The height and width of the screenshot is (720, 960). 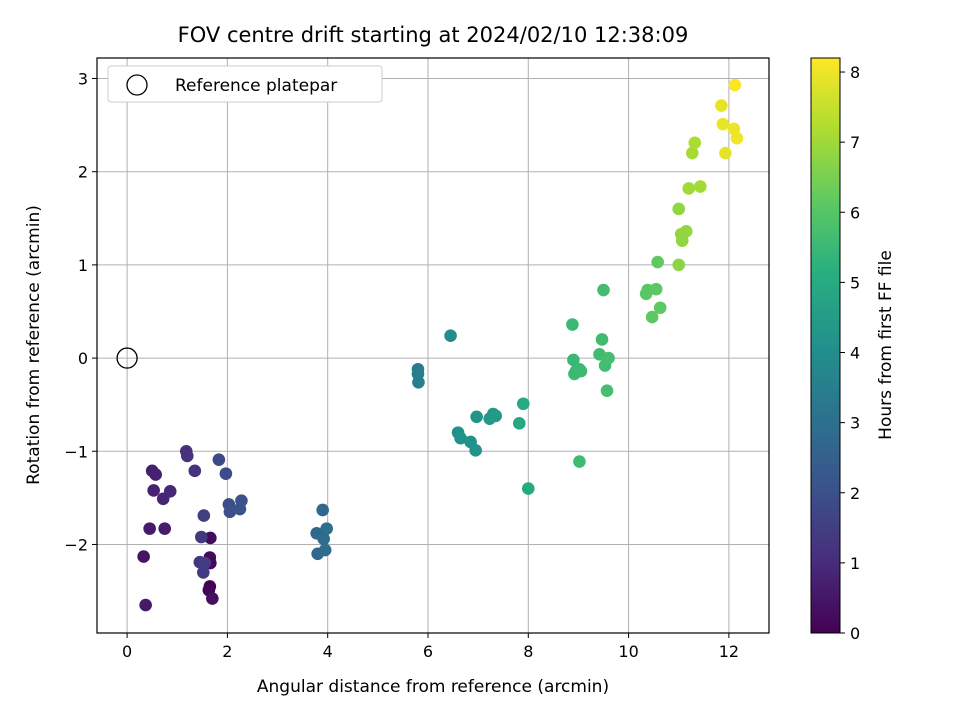 I want to click on y-axis-label: Rotation from reference (arcmin), so click(x=34, y=345).